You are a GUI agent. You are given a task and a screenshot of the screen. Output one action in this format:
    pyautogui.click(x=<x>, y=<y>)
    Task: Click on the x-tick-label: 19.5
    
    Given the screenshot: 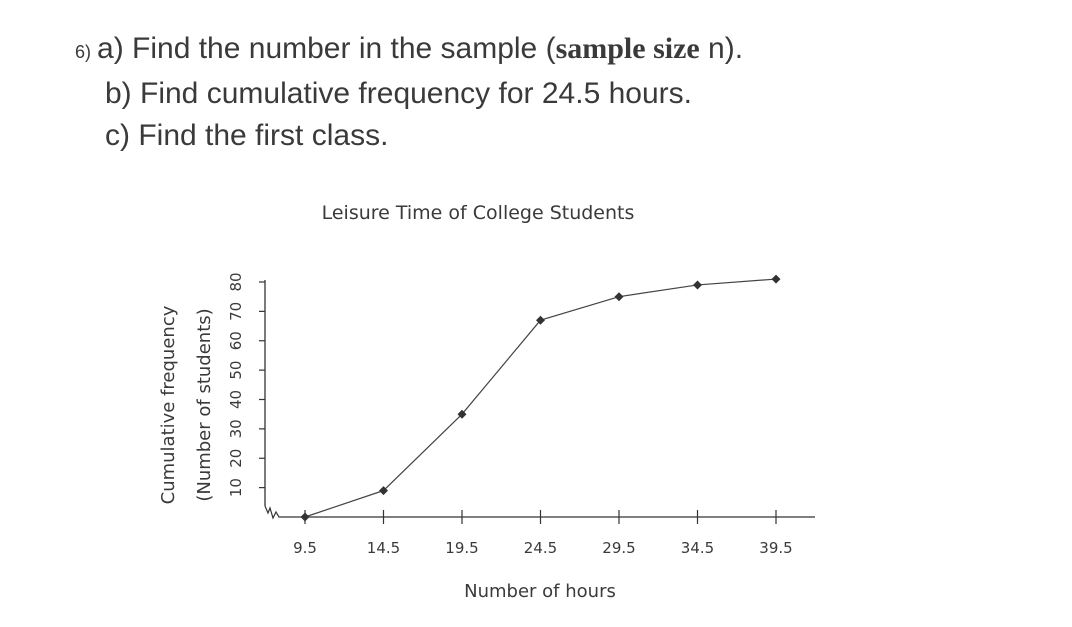 What is the action you would take?
    pyautogui.click(x=461, y=548)
    